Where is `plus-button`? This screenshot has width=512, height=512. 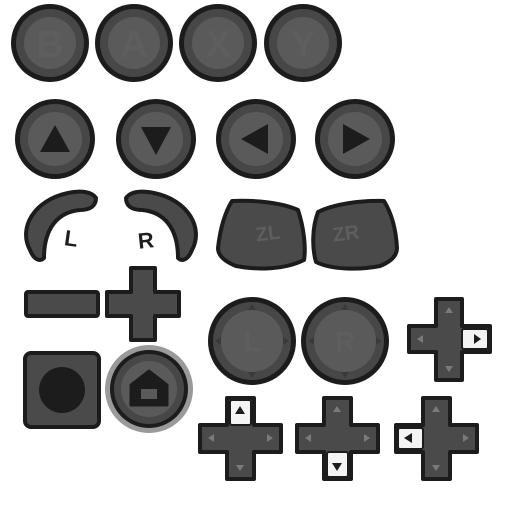
plus-button is located at coordinates (143, 304).